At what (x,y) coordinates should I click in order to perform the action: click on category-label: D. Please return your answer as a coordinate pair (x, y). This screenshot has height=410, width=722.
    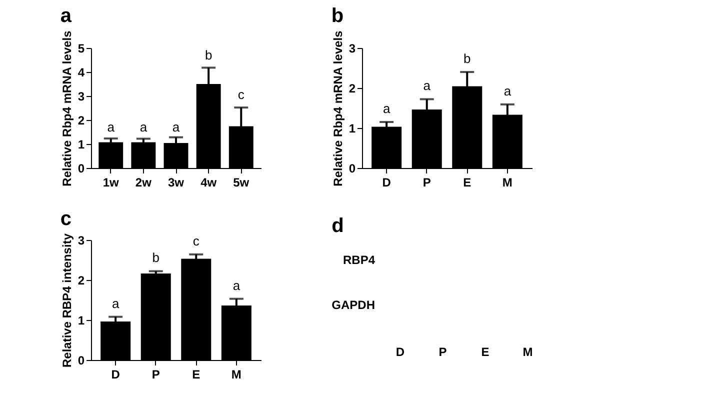
    Looking at the image, I should click on (400, 352).